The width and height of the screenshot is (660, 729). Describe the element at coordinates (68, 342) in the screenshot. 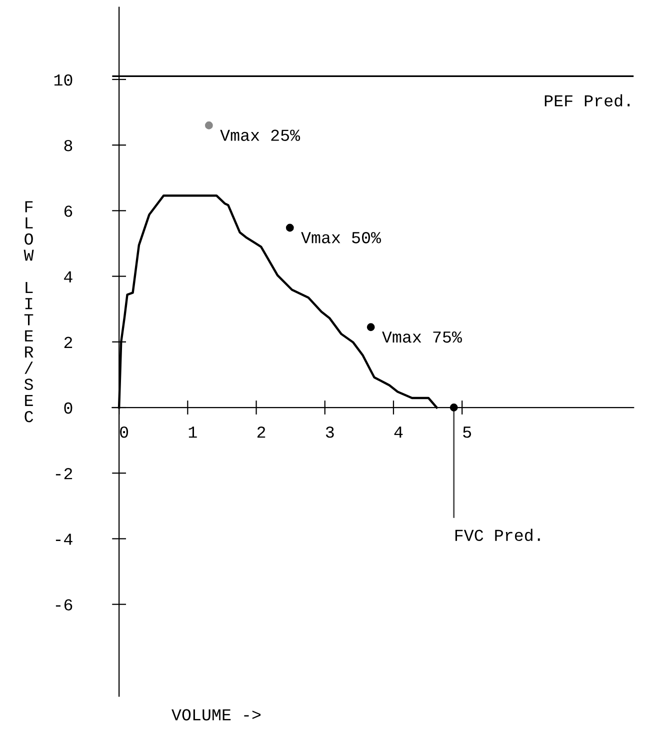

I see `y-tick-label: 2` at that location.